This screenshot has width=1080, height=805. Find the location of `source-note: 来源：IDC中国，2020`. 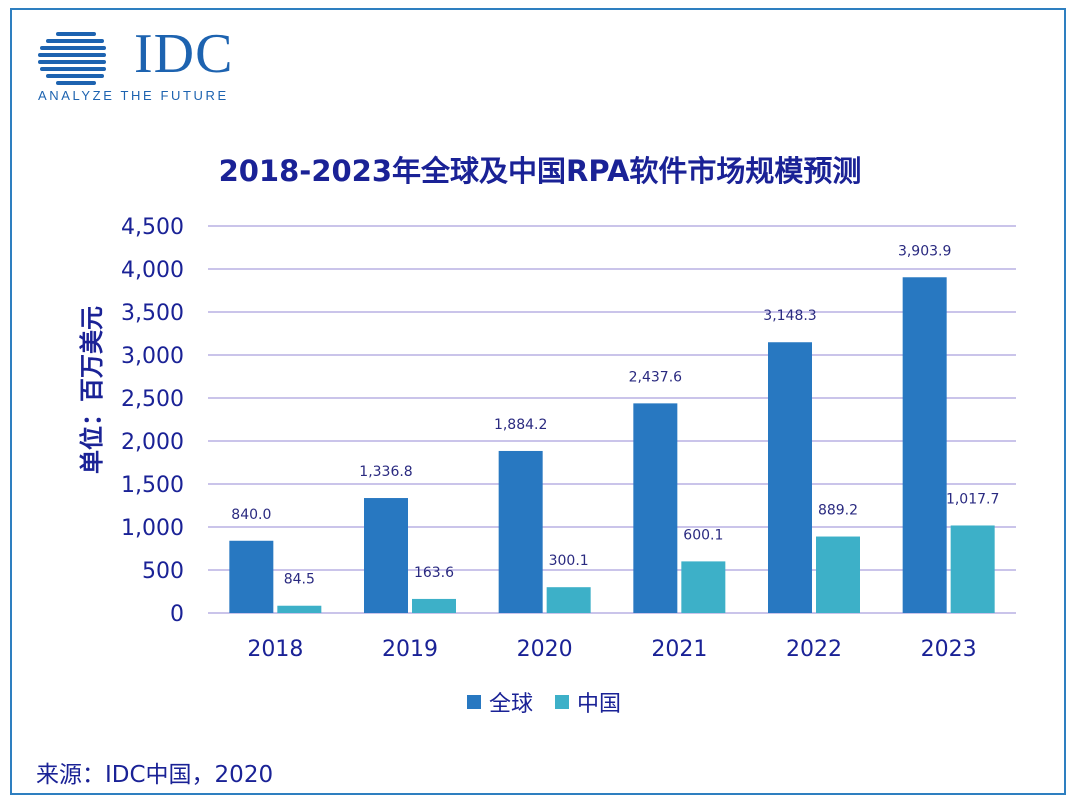

source-note: 来源：IDC中国，2020 is located at coordinates (155, 775).